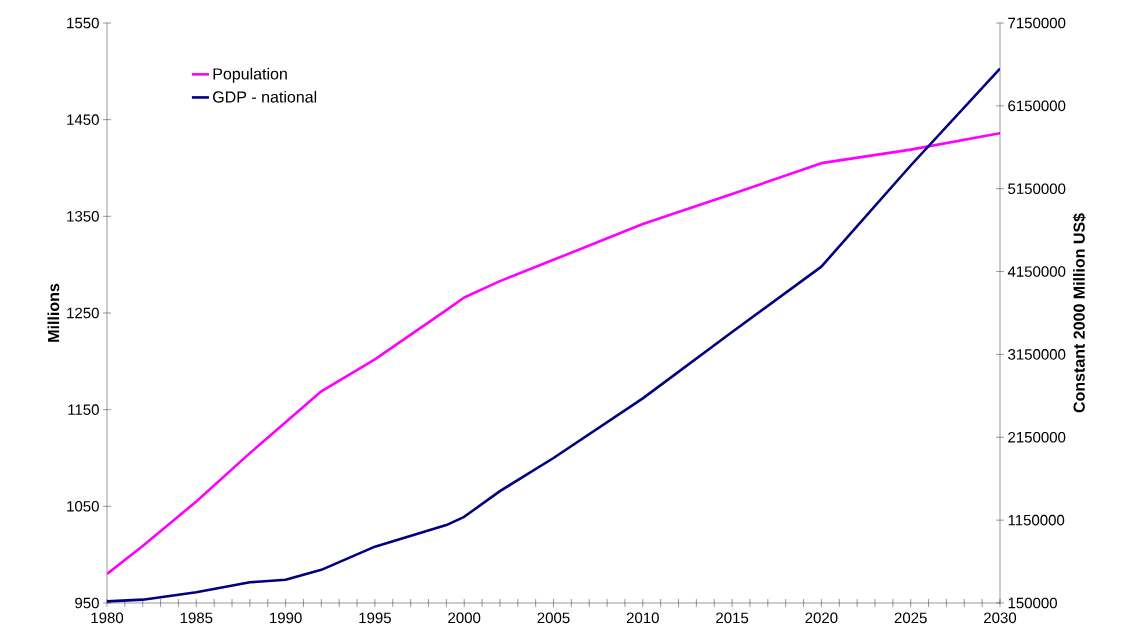 The height and width of the screenshot is (640, 1125). What do you see at coordinates (1036, 271) in the screenshot?
I see `y2-tick-label: 4150000` at bounding box center [1036, 271].